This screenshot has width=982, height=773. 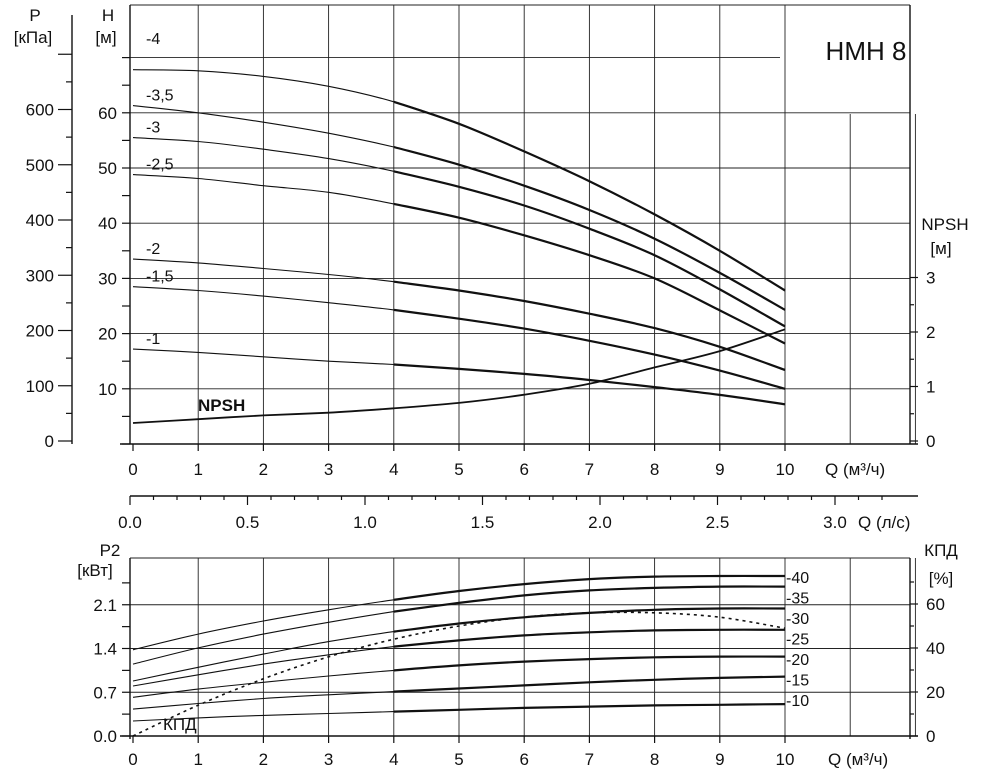 I want to click on power-x-tick-label: 7, so click(x=589, y=759).